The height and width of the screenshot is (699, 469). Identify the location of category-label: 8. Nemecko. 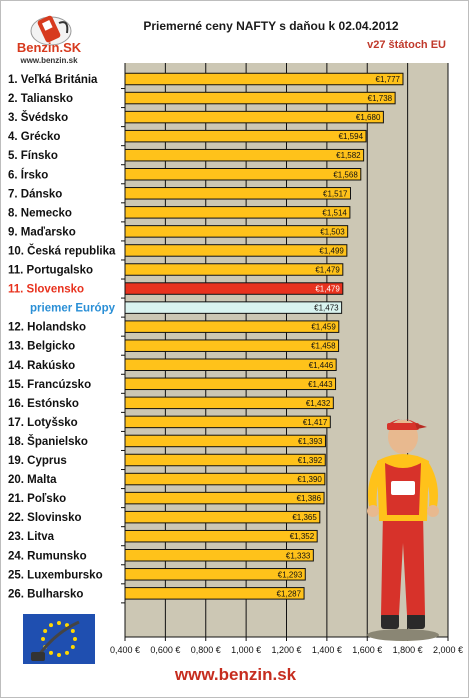
(40, 213).